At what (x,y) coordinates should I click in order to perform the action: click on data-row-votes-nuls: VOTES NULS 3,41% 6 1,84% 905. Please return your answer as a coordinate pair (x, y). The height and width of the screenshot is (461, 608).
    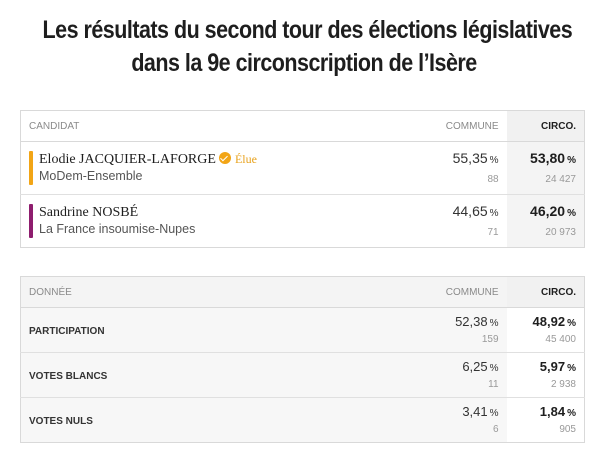
    Looking at the image, I should click on (302, 420).